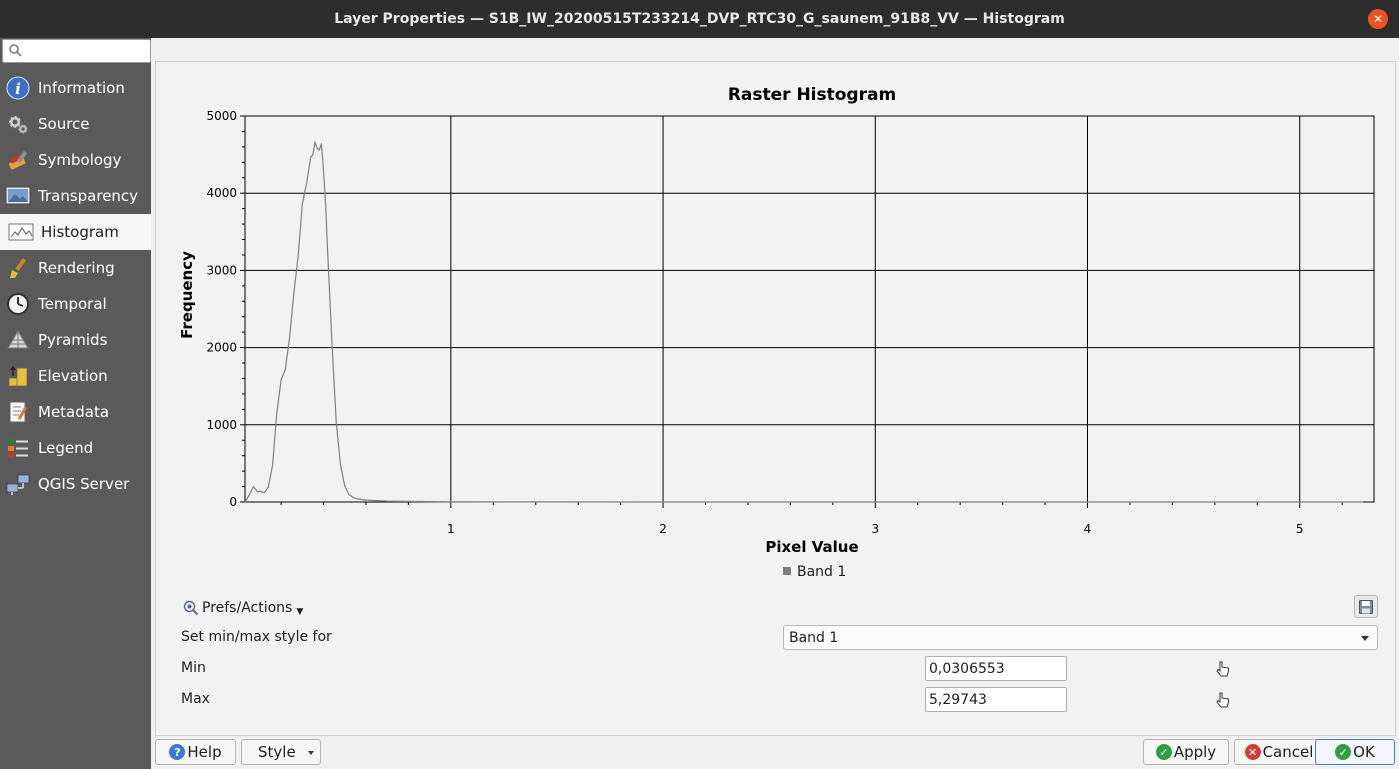 The height and width of the screenshot is (769, 1399). I want to click on apply-button: ✓ Apply, so click(1186, 752).